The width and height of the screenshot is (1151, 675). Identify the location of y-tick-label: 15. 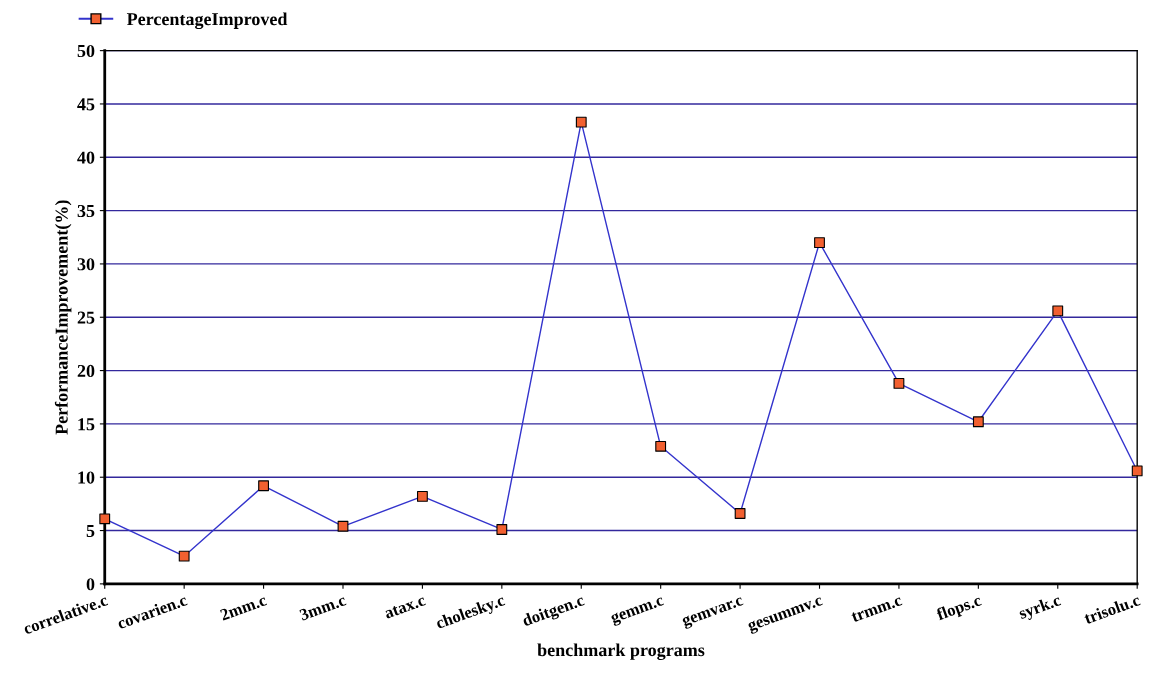
(86, 424).